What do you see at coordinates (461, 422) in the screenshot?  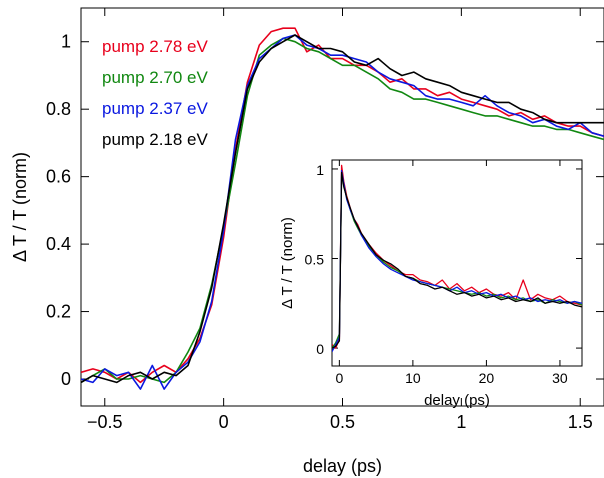 I see `main-x-tick-label: 1` at bounding box center [461, 422].